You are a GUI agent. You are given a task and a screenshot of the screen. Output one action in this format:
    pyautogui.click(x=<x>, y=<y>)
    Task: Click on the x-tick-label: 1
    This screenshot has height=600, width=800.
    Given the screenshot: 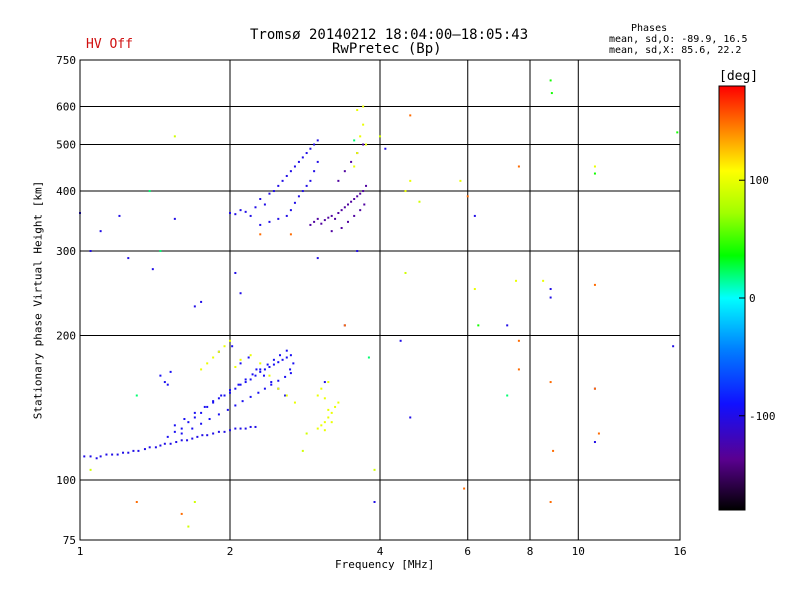 What is the action you would take?
    pyautogui.click(x=80, y=551)
    